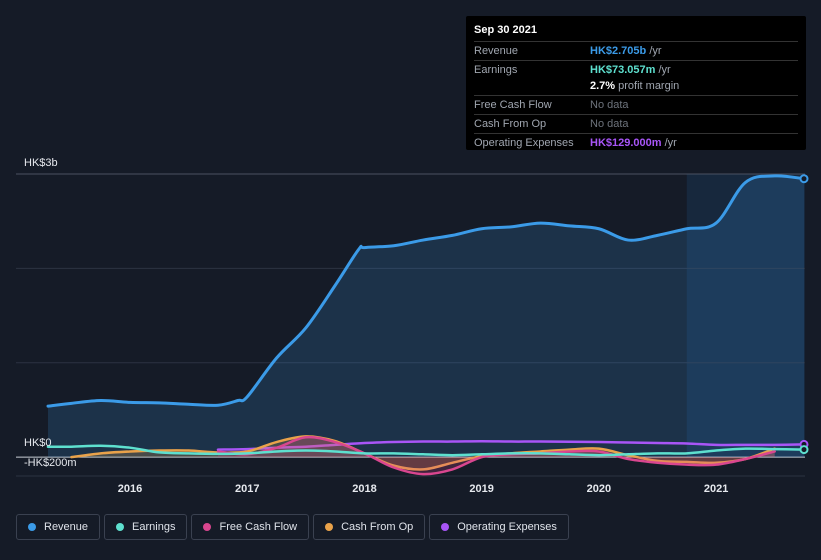  I want to click on earnings-line, so click(426, 450).